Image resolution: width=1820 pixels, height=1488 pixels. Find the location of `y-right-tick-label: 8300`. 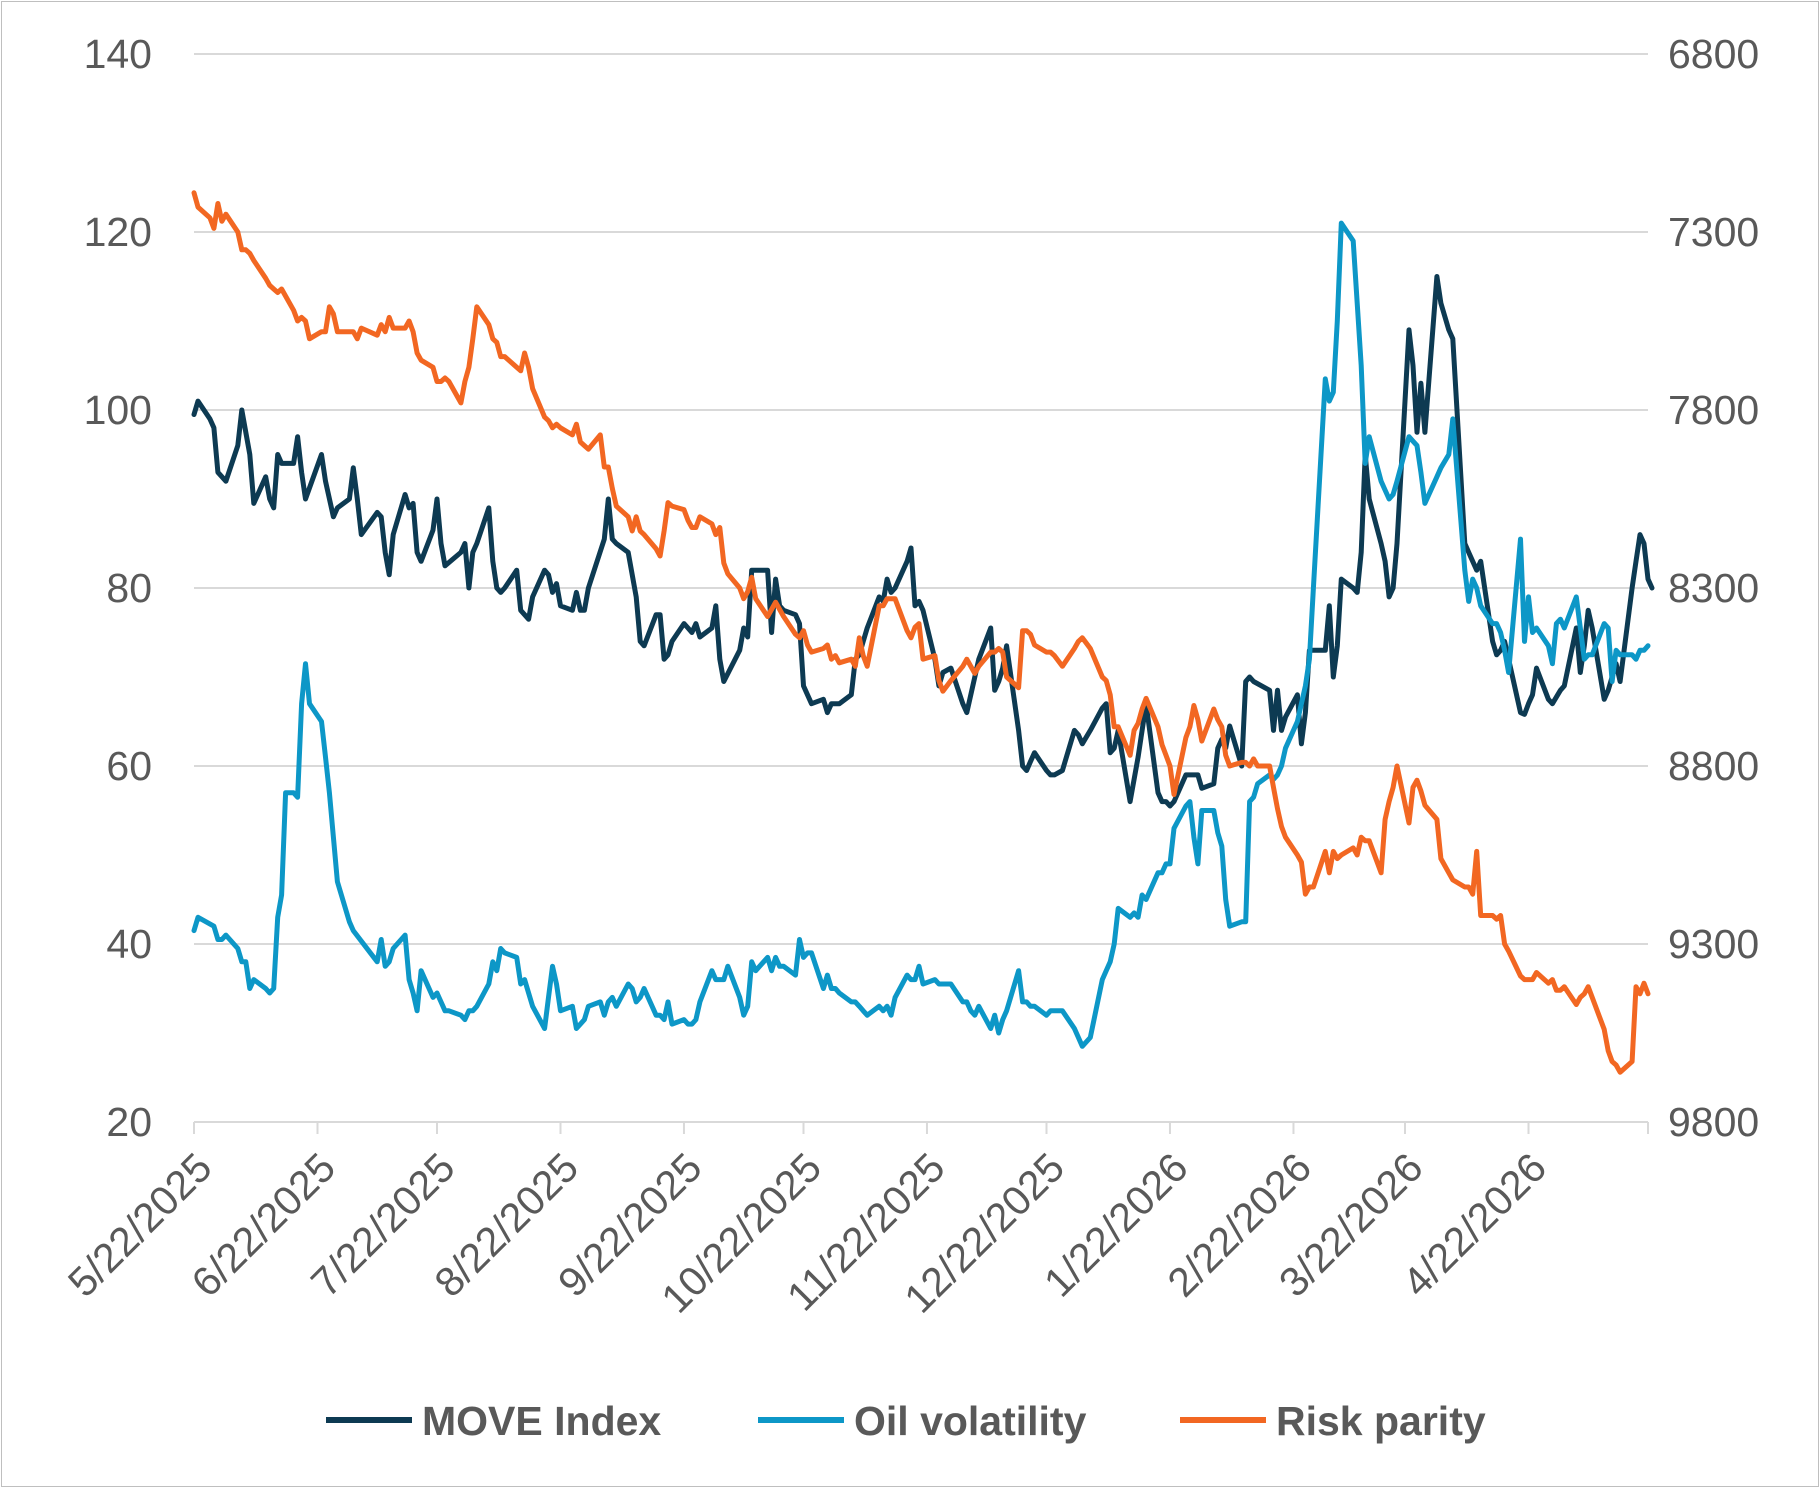

y-right-tick-label: 8300 is located at coordinates (1713, 588).